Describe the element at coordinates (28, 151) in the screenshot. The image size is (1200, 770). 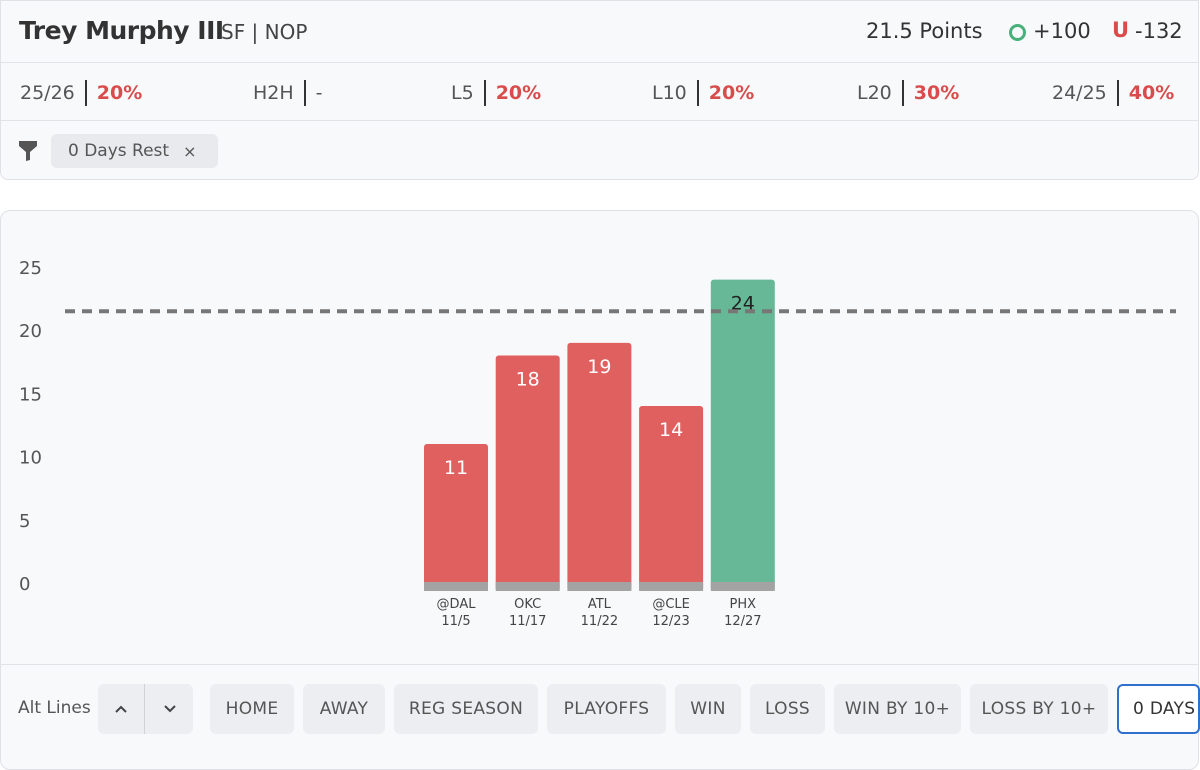
I see `funnel-icon` at that location.